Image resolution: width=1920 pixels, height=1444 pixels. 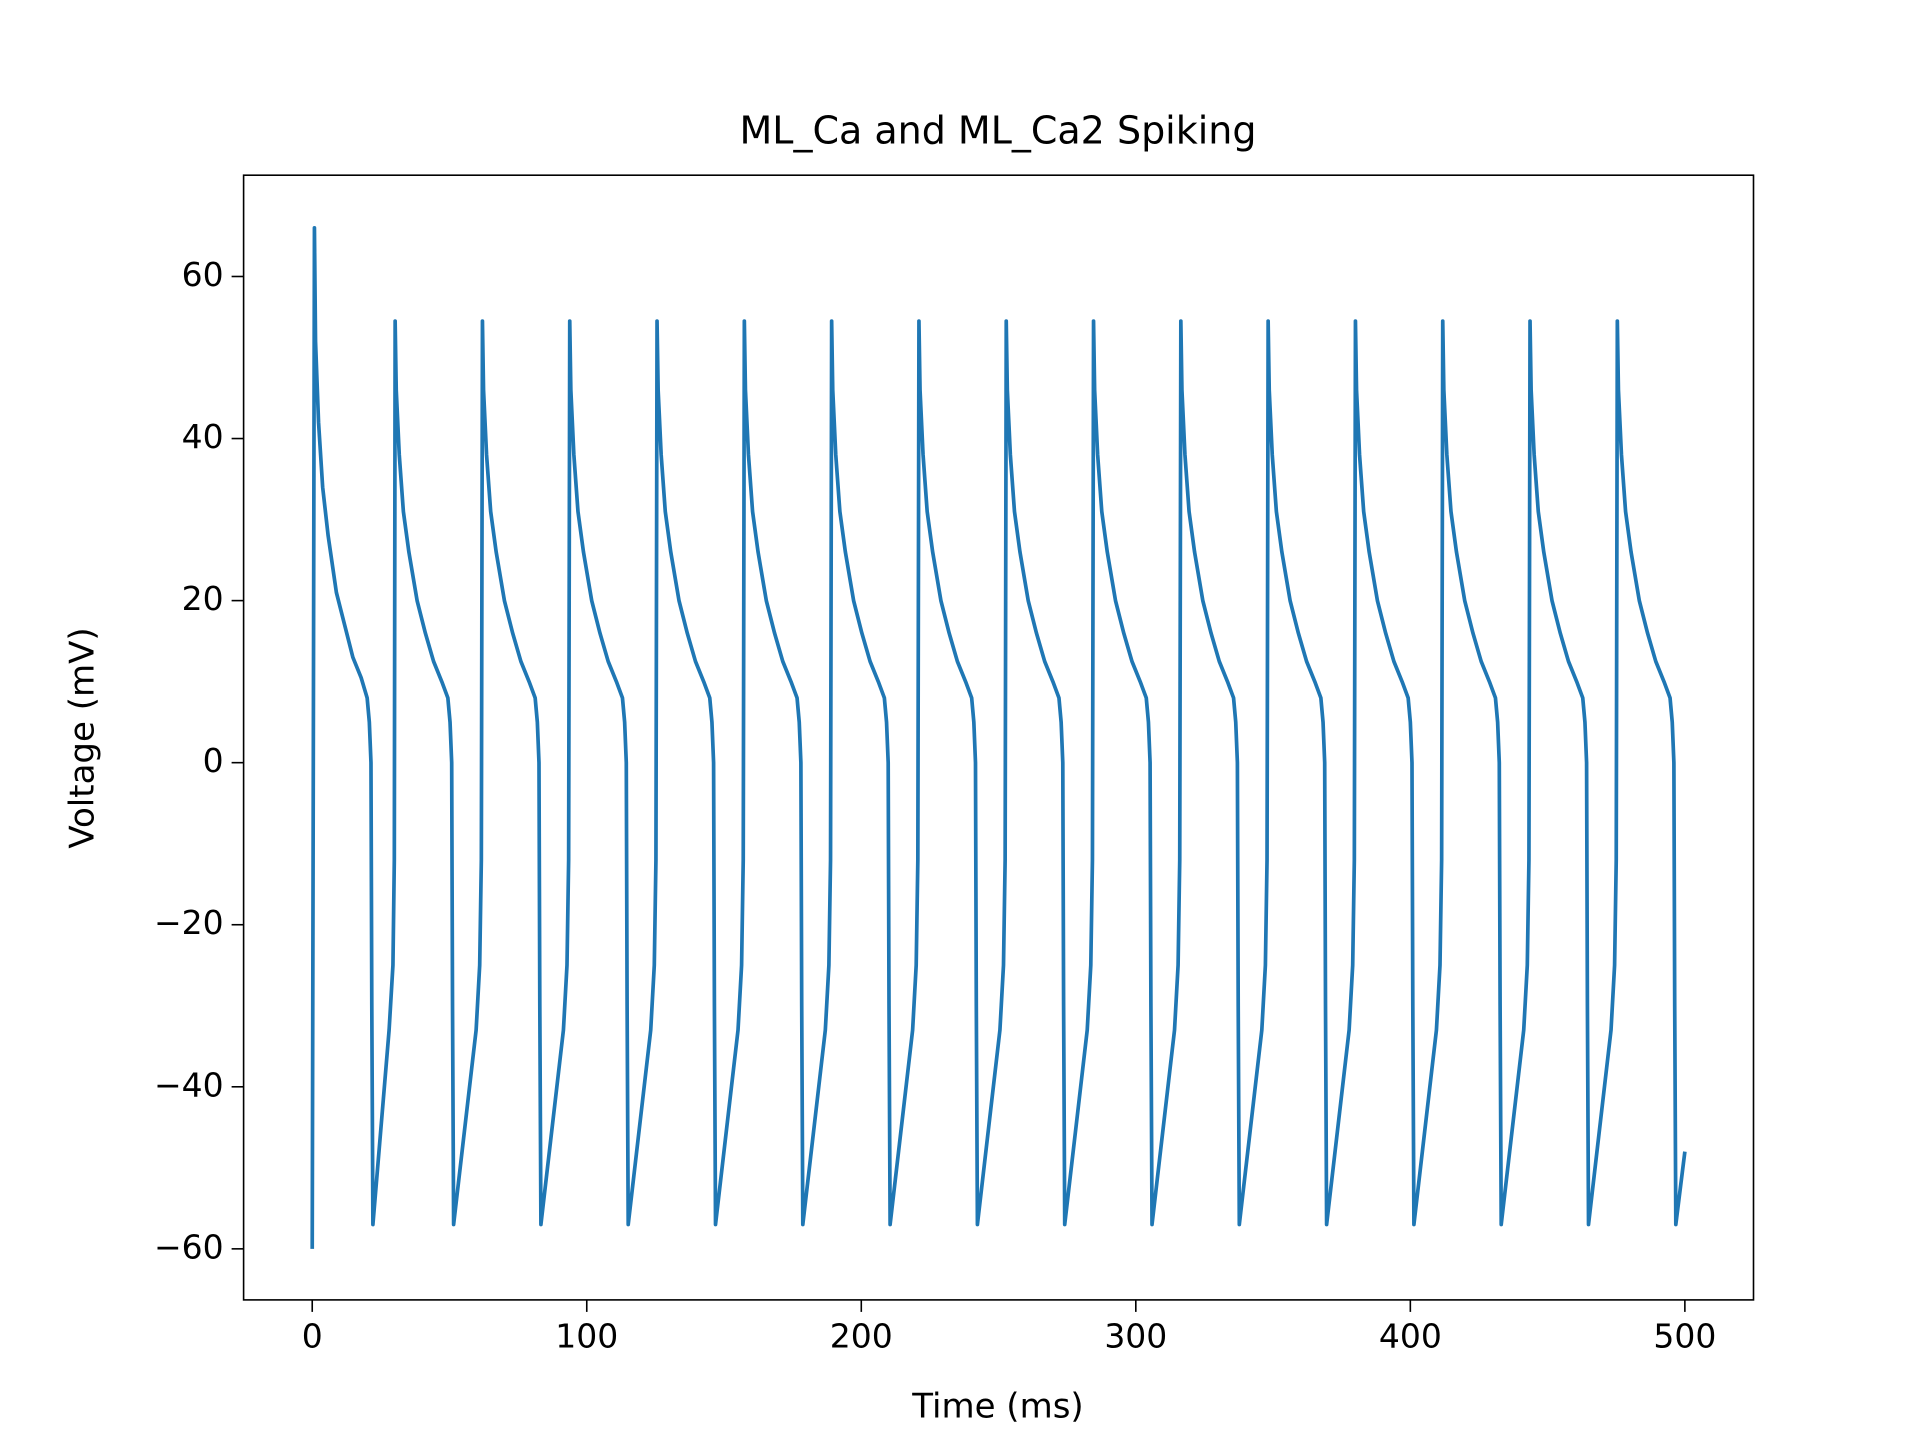 What do you see at coordinates (1135, 1335) in the screenshot?
I see `x-tick-label: 300` at bounding box center [1135, 1335].